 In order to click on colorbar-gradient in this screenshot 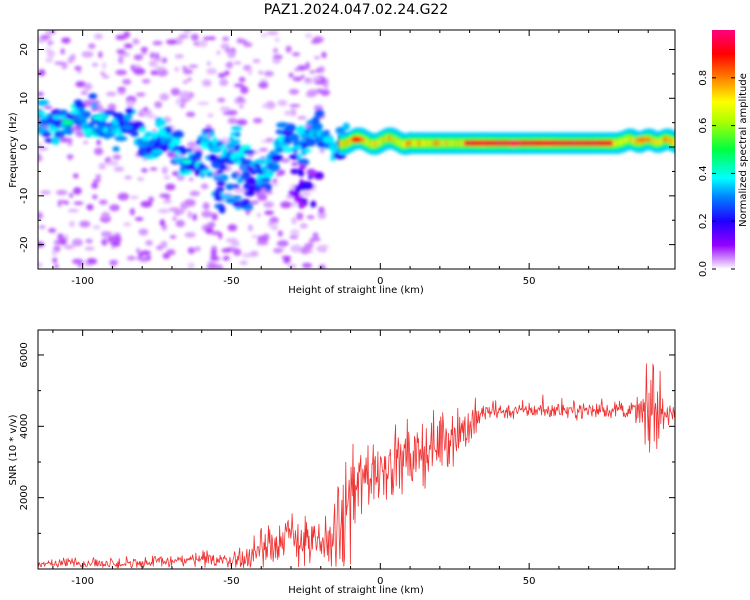, I will do `click(723, 149)`.